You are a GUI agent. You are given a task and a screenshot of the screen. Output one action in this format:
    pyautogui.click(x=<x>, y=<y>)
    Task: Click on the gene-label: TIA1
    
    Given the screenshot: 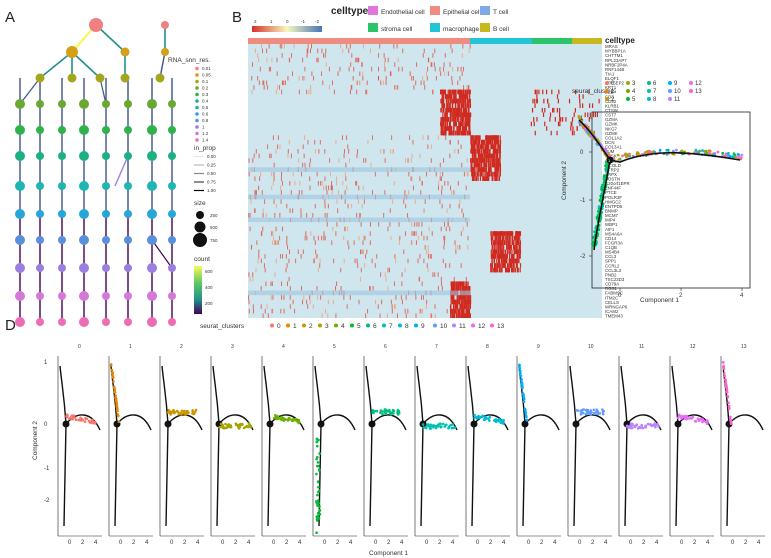 What is the action you would take?
    pyautogui.click(x=610, y=74)
    